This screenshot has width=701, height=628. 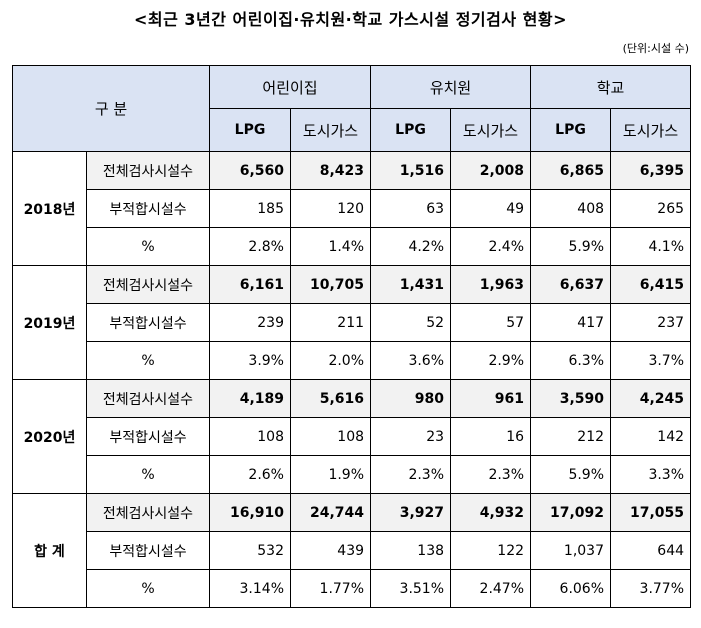 I want to click on cell-value: 63, so click(x=411, y=208).